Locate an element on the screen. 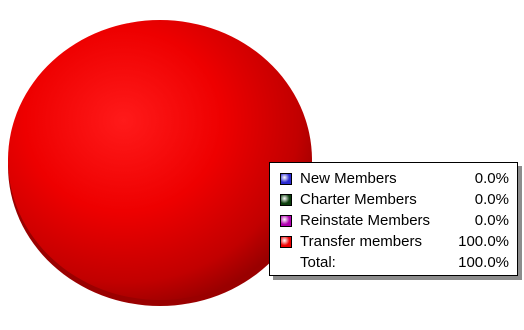 This screenshot has height=330, width=524. legend-swatch-new-members is located at coordinates (286, 178).